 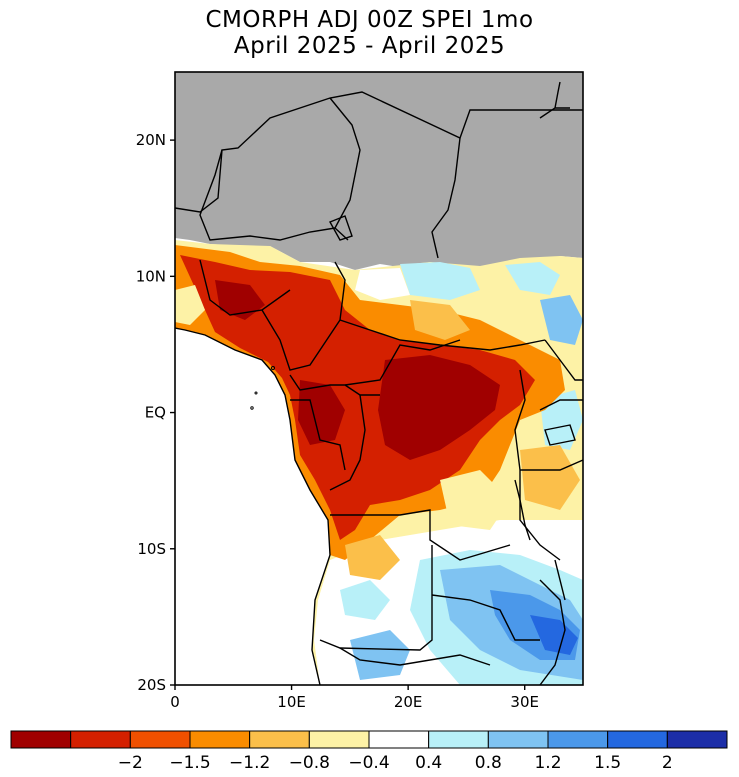 I want to click on longitude-axis: 0 10E 20E 30E, so click(x=354, y=698).